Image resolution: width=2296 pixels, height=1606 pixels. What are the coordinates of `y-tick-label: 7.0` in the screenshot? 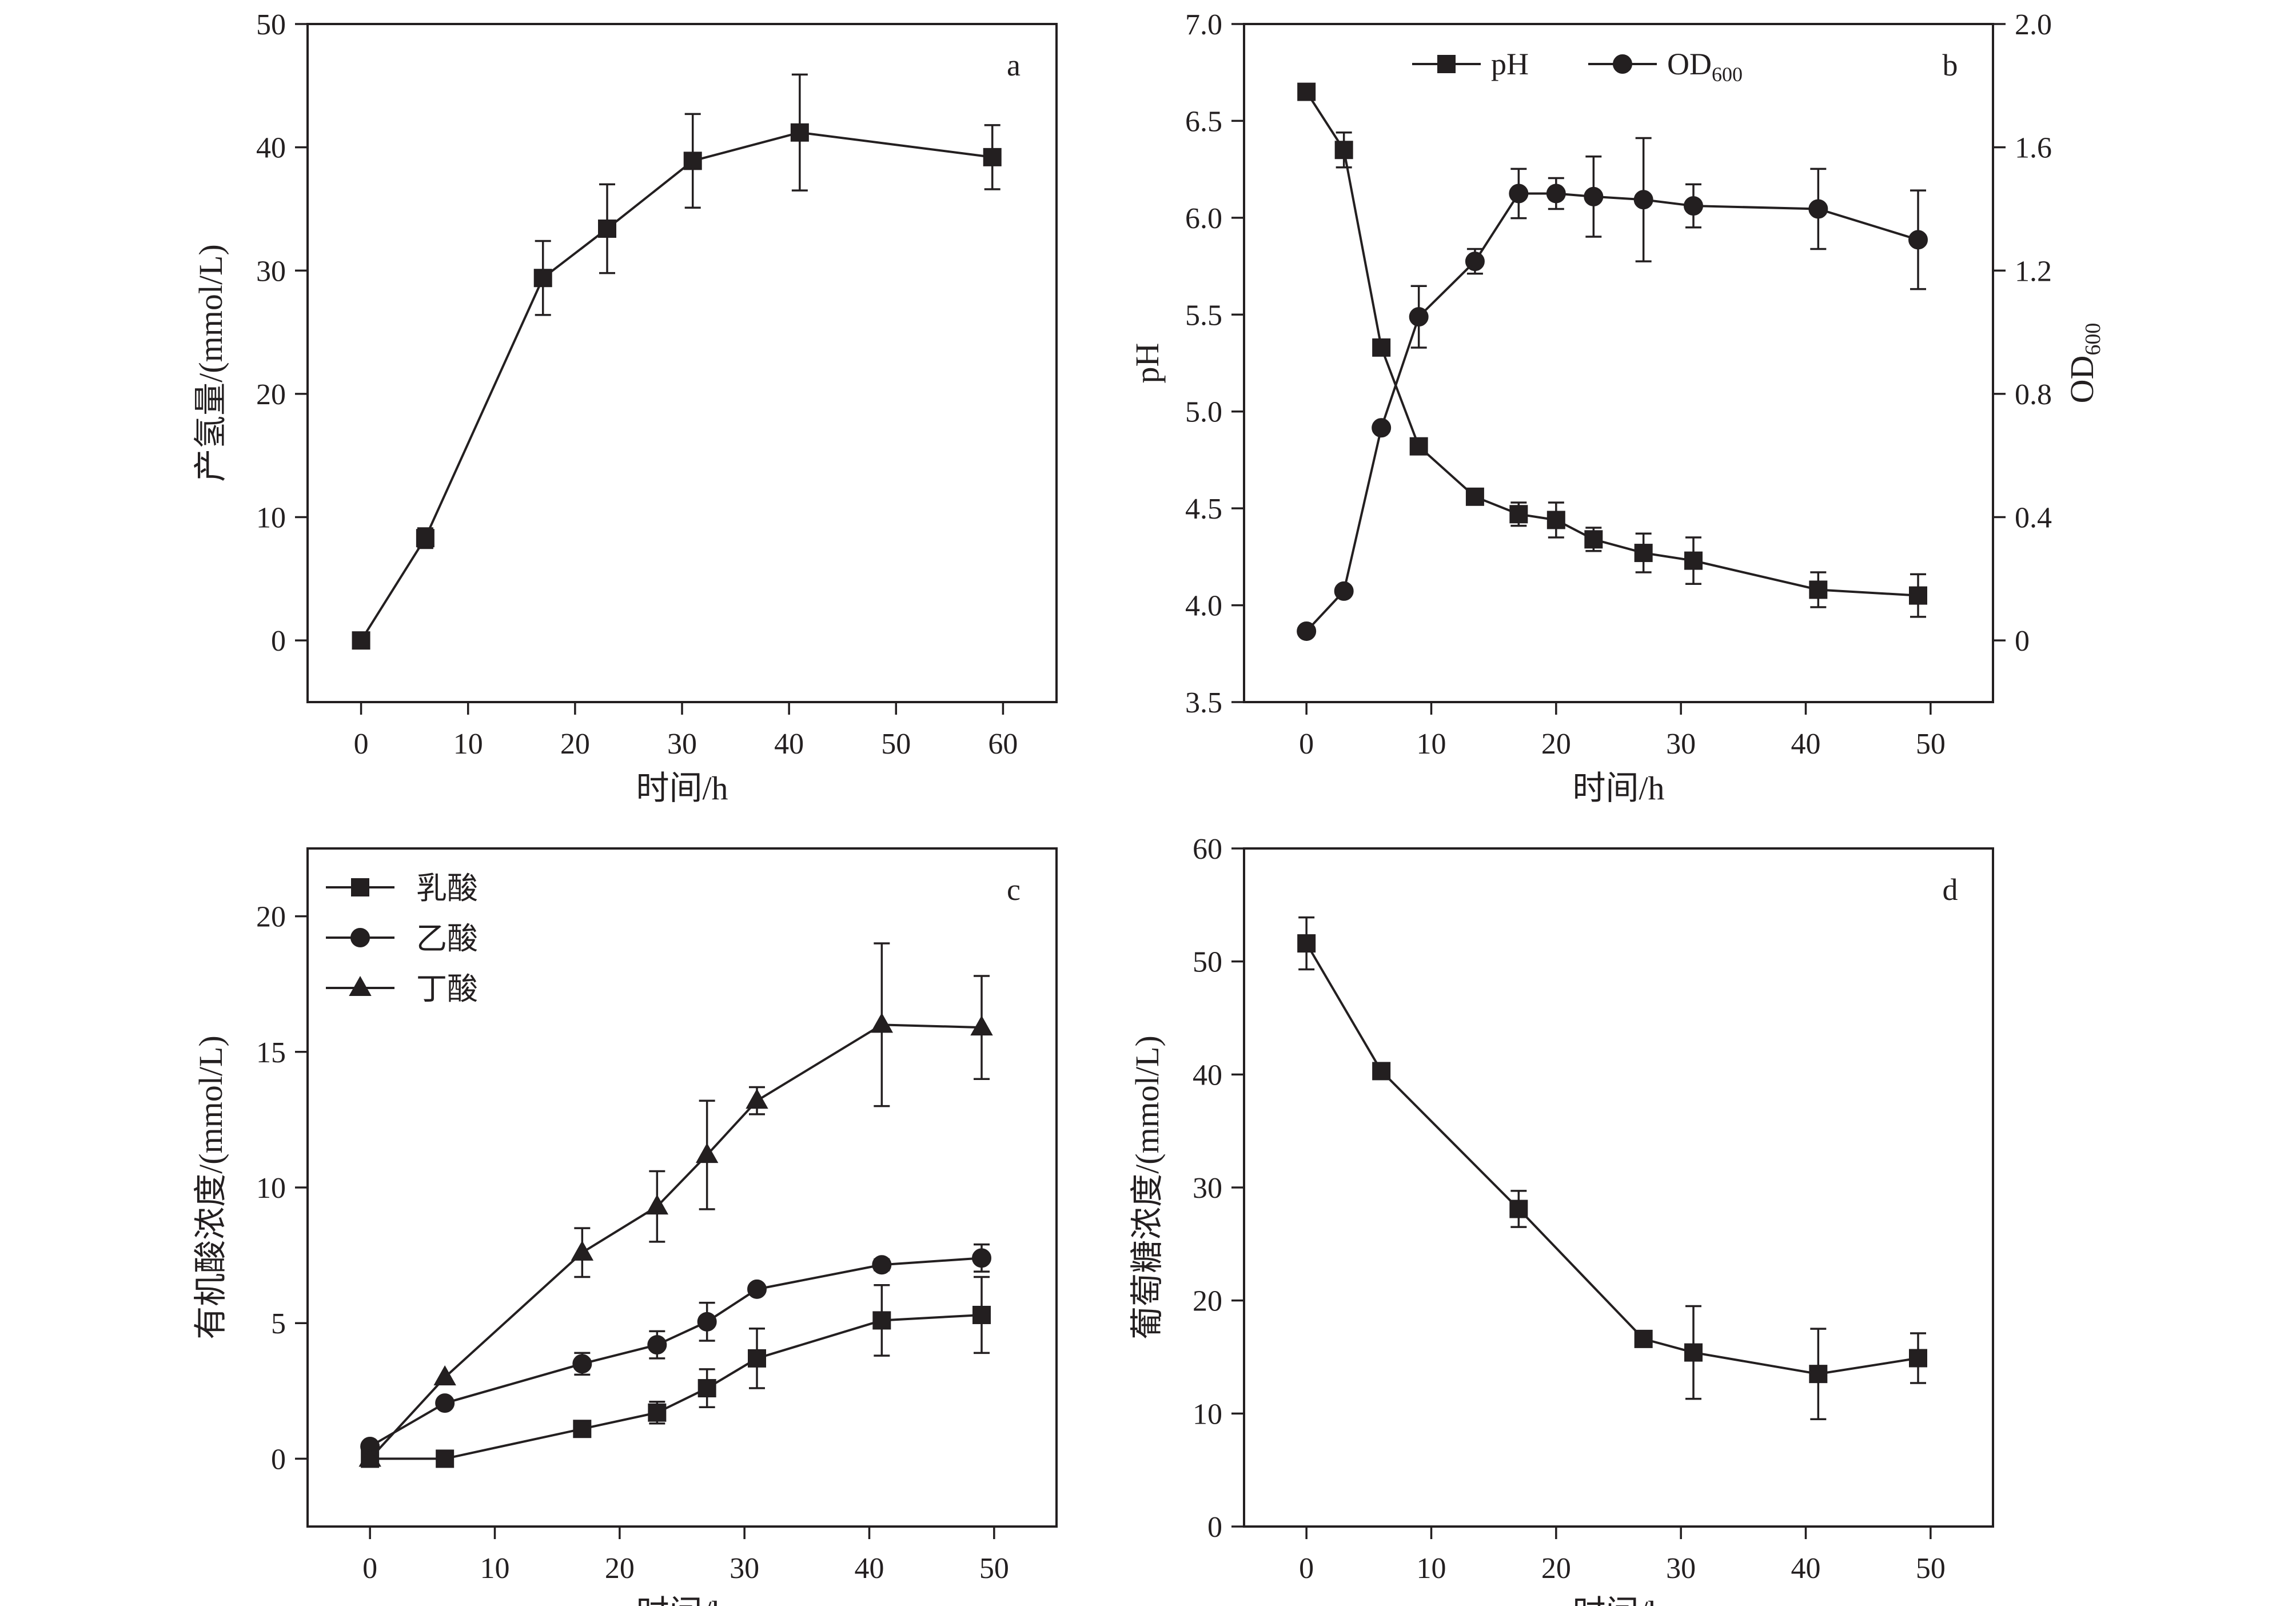 It's located at (1204, 25).